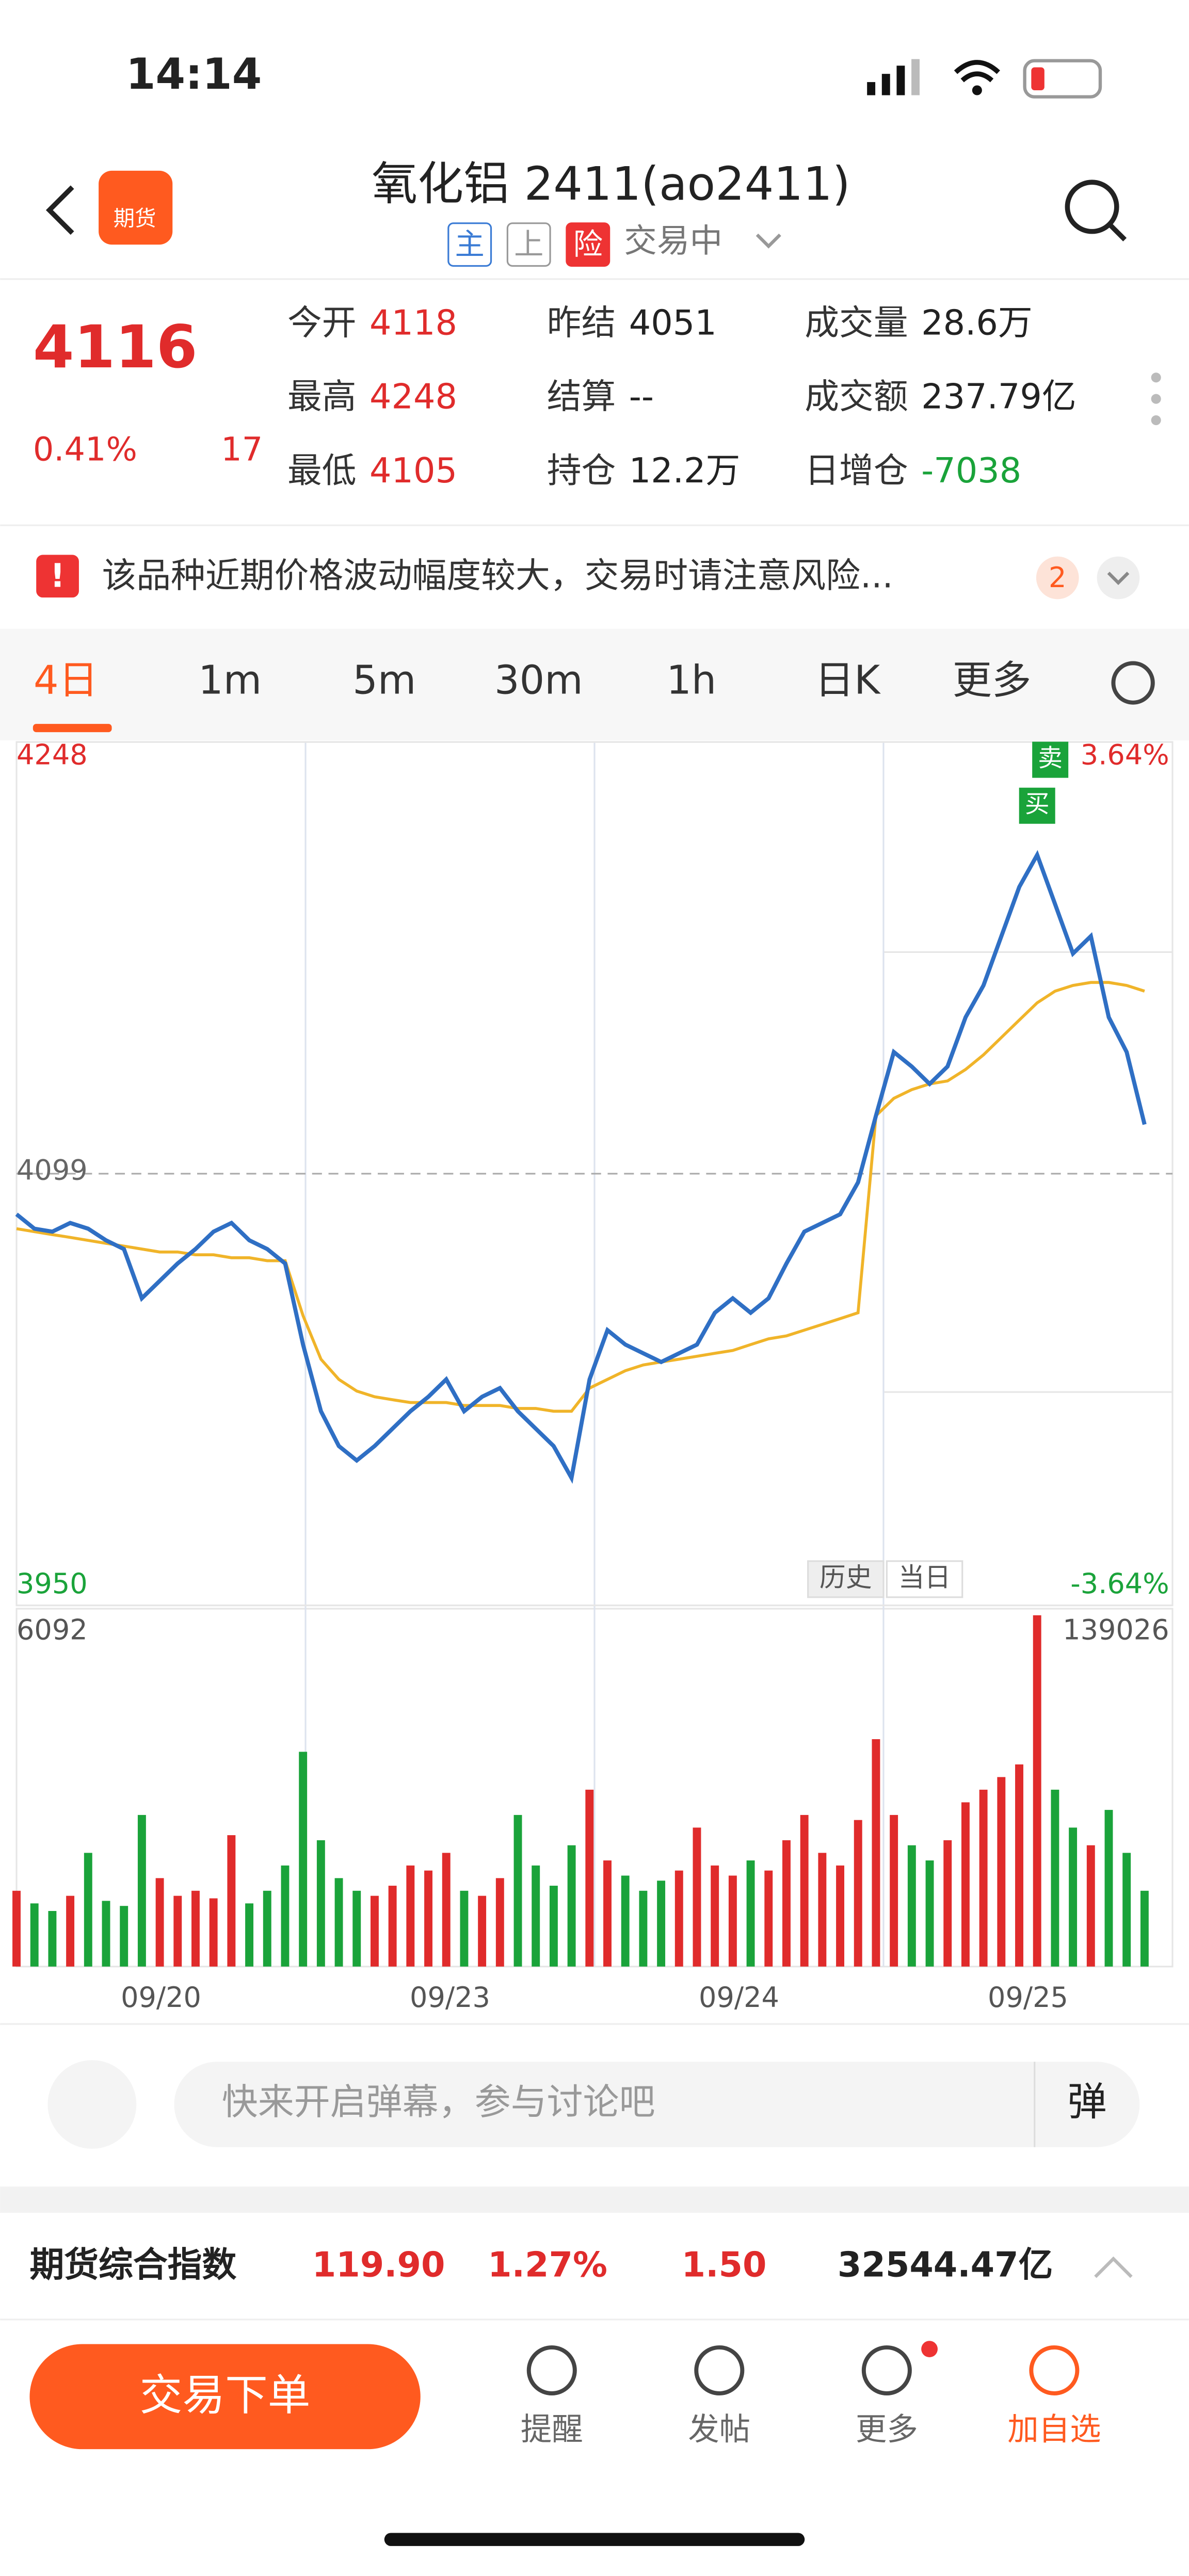 This screenshot has height=2576, width=1189. What do you see at coordinates (1119, 1583) in the screenshot?
I see `pct-label: -3.64%` at bounding box center [1119, 1583].